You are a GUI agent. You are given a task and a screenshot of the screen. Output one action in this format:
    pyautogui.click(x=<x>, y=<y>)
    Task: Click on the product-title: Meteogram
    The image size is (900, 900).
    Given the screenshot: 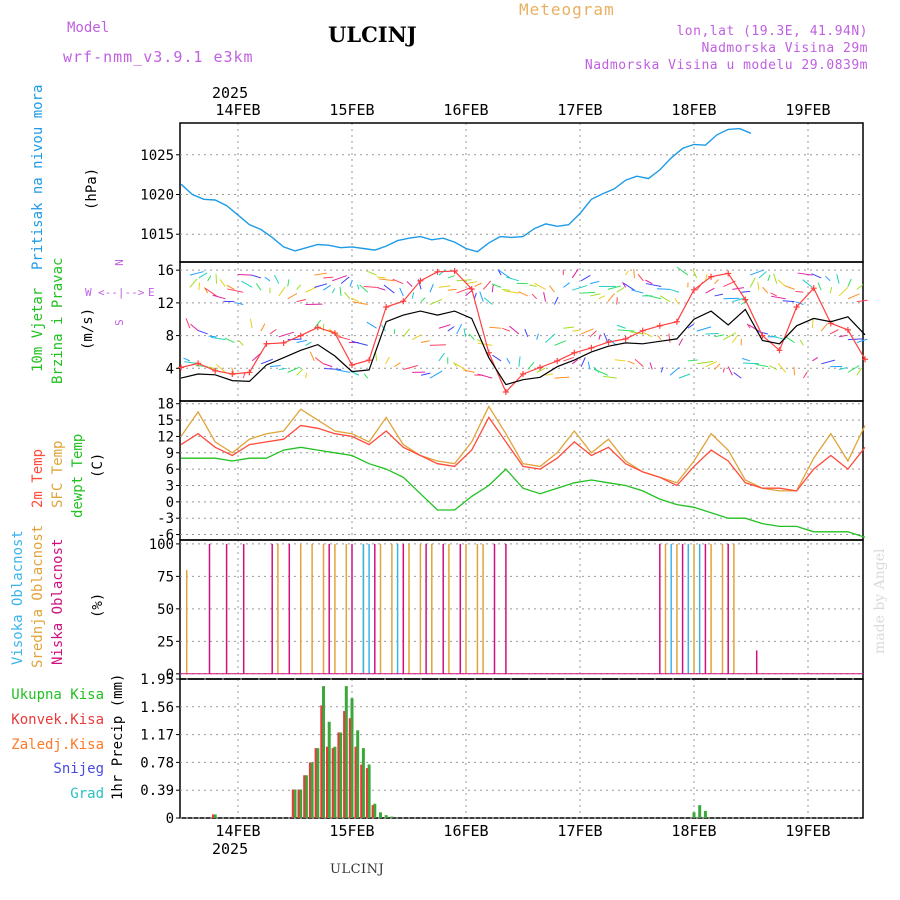 What is the action you would take?
    pyautogui.click(x=567, y=9)
    